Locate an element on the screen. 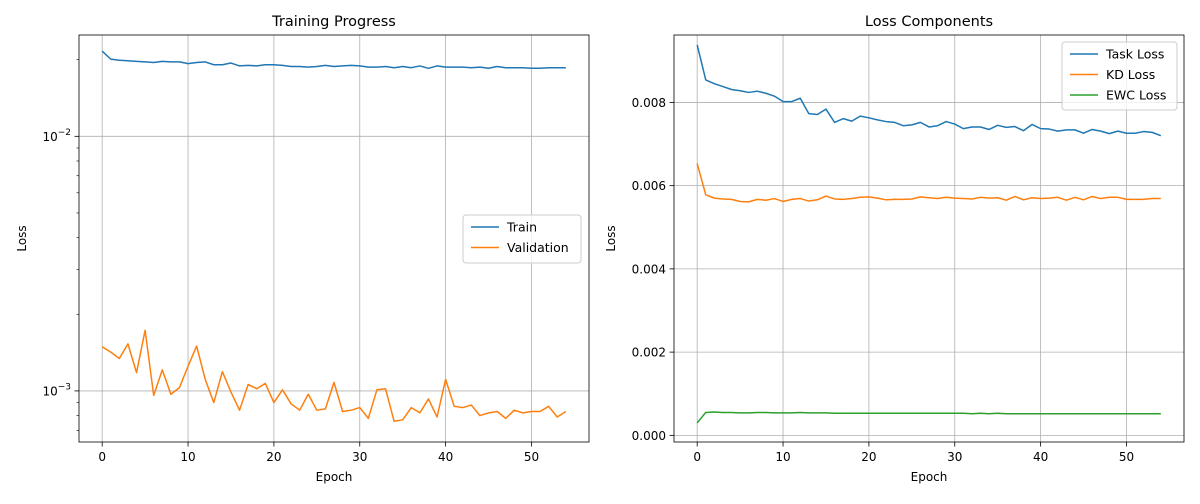  series-line-ewc-loss is located at coordinates (928, 417).